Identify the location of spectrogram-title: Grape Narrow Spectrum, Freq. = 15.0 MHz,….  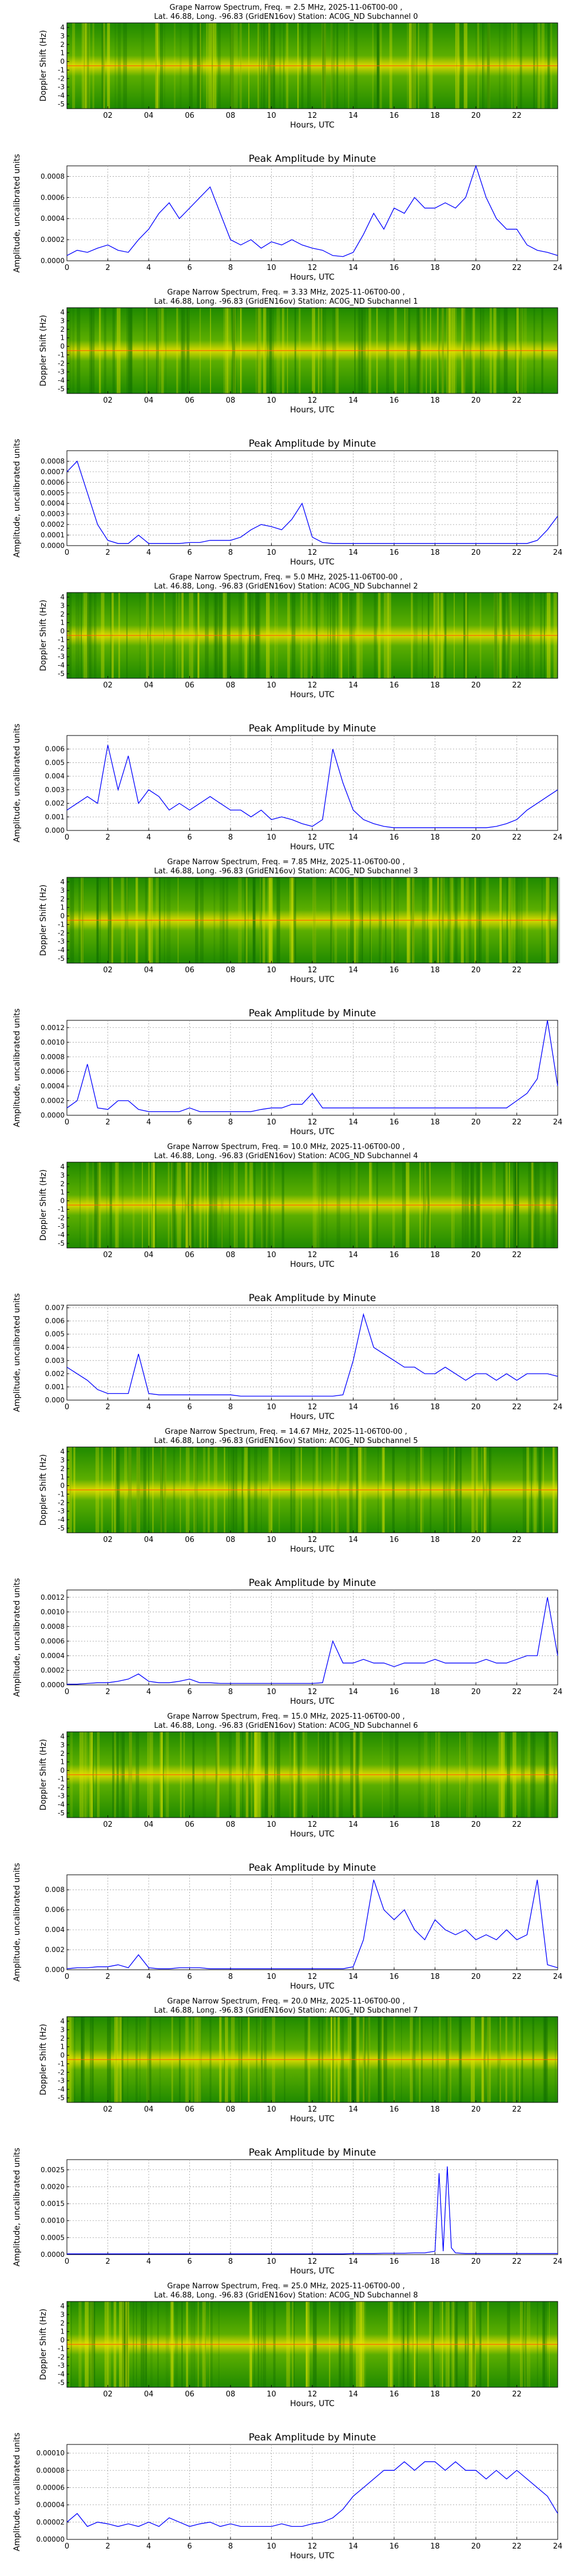
(286, 1721).